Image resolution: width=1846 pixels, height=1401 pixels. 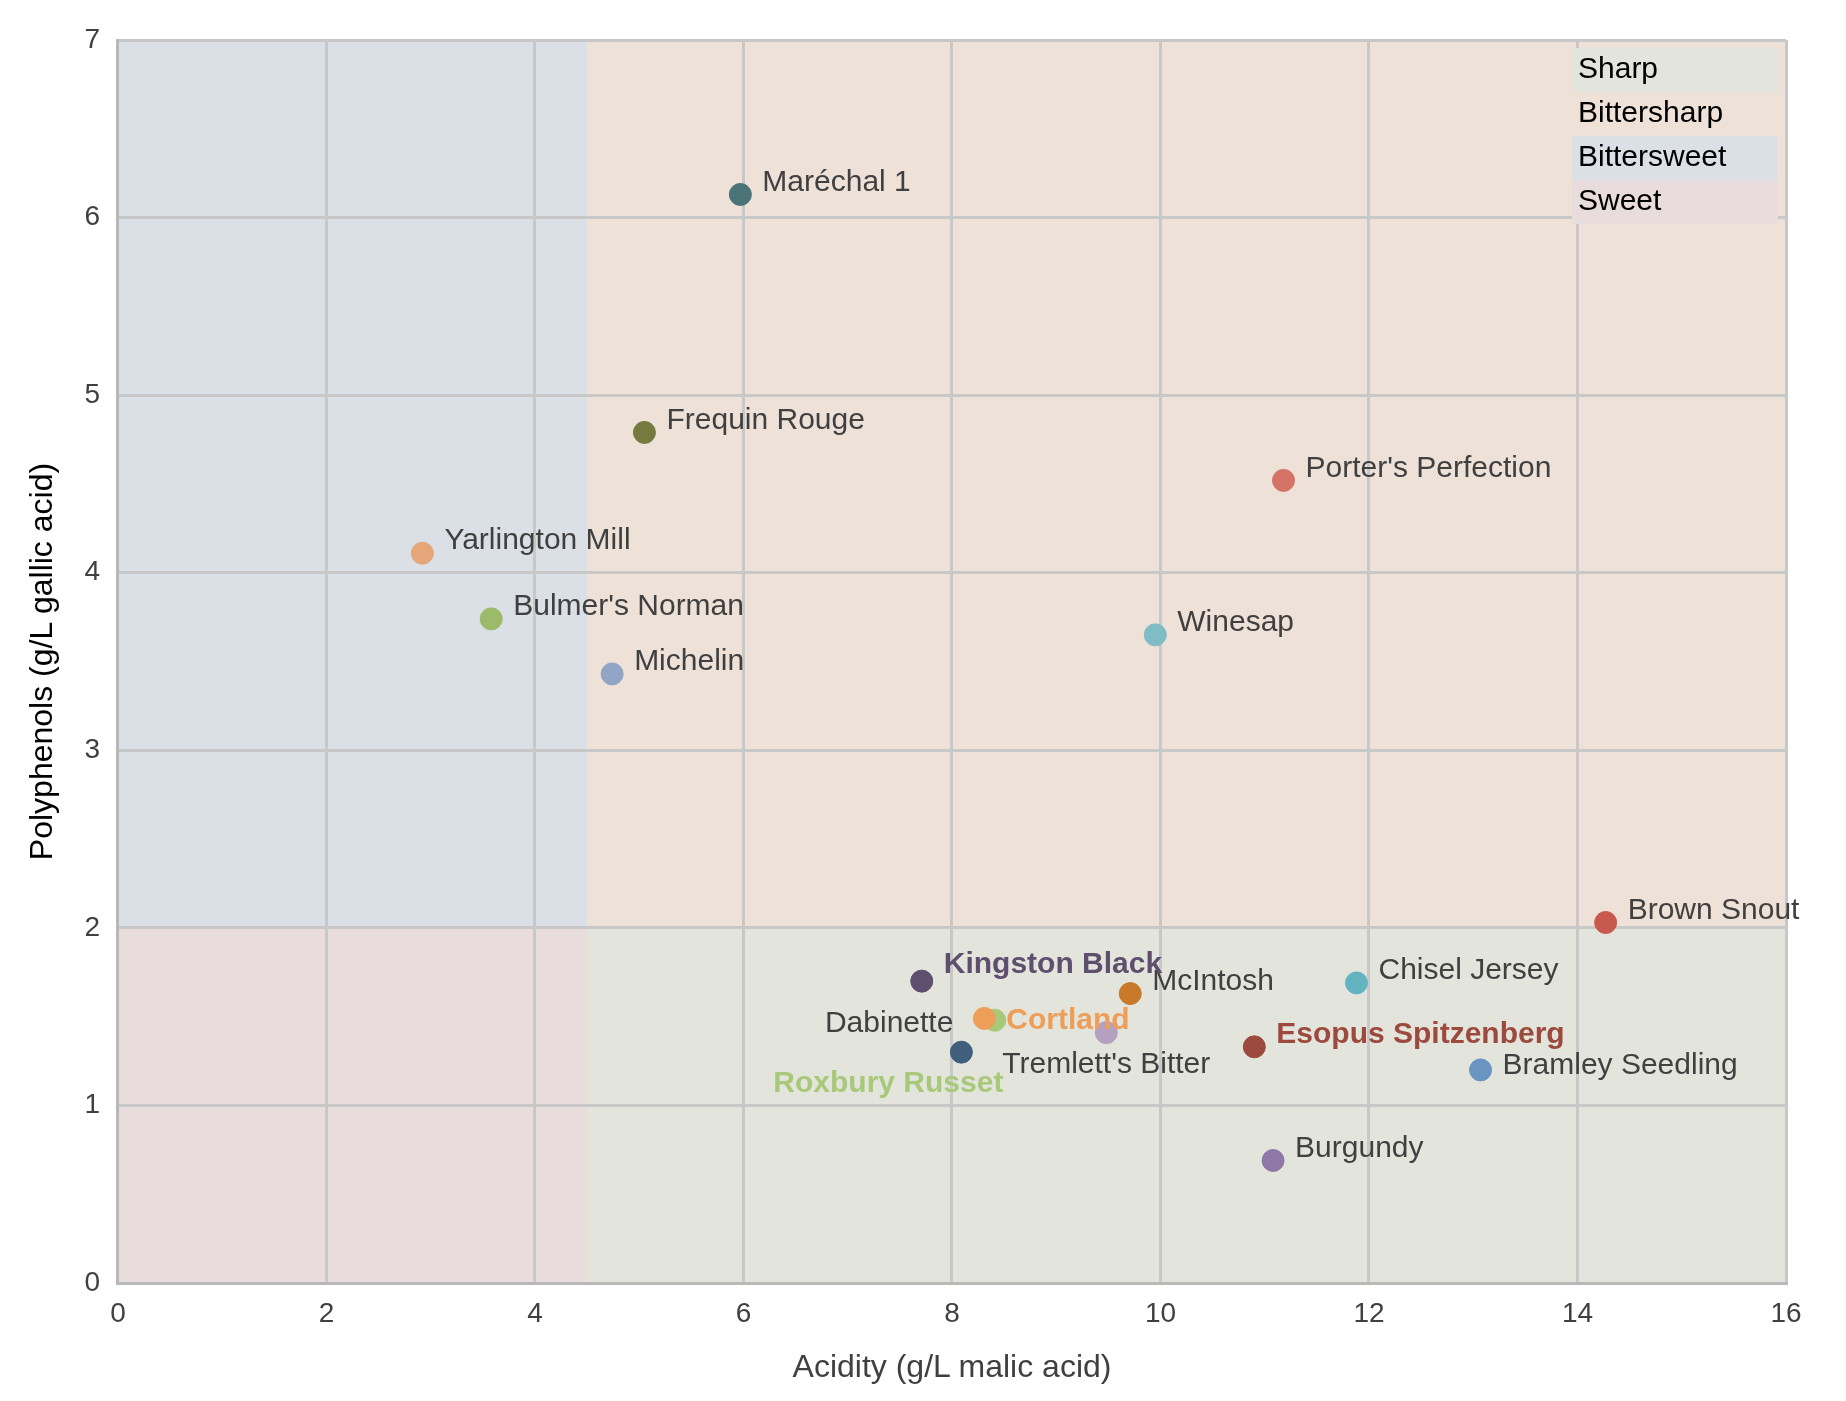 What do you see at coordinates (1786, 1312) in the screenshot?
I see `x-tick-label: 16` at bounding box center [1786, 1312].